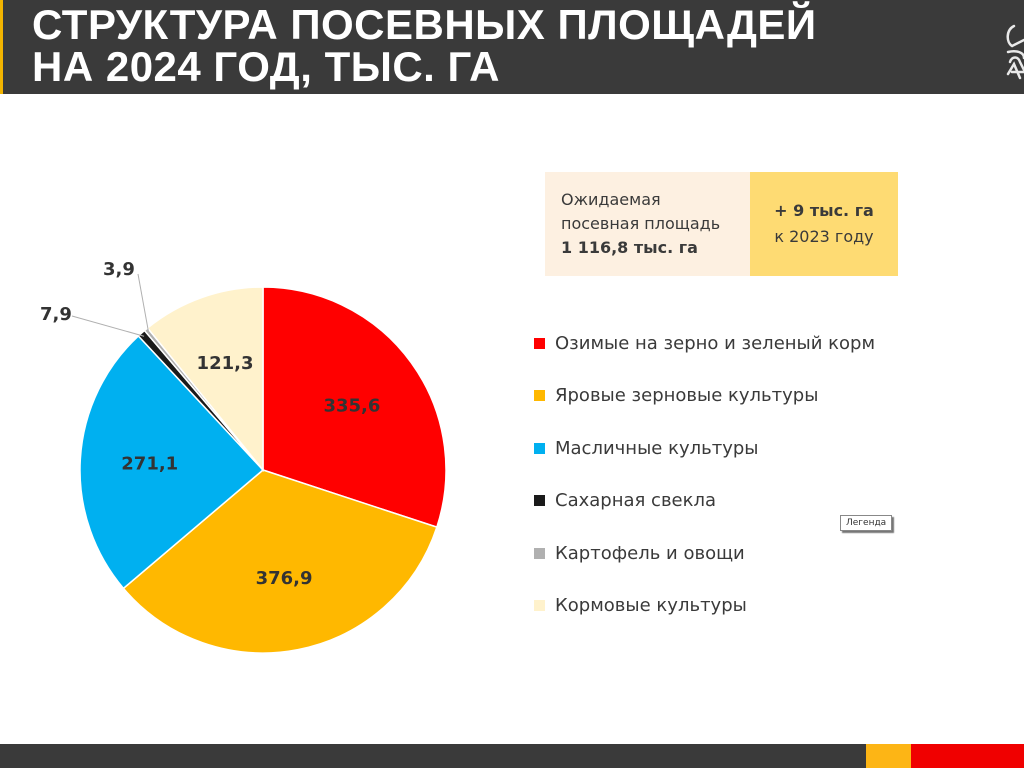 This screenshot has height=768, width=1024. Describe the element at coordinates (651, 606) in the screenshot. I see `legend-label-6: Кормовые культуры` at that location.